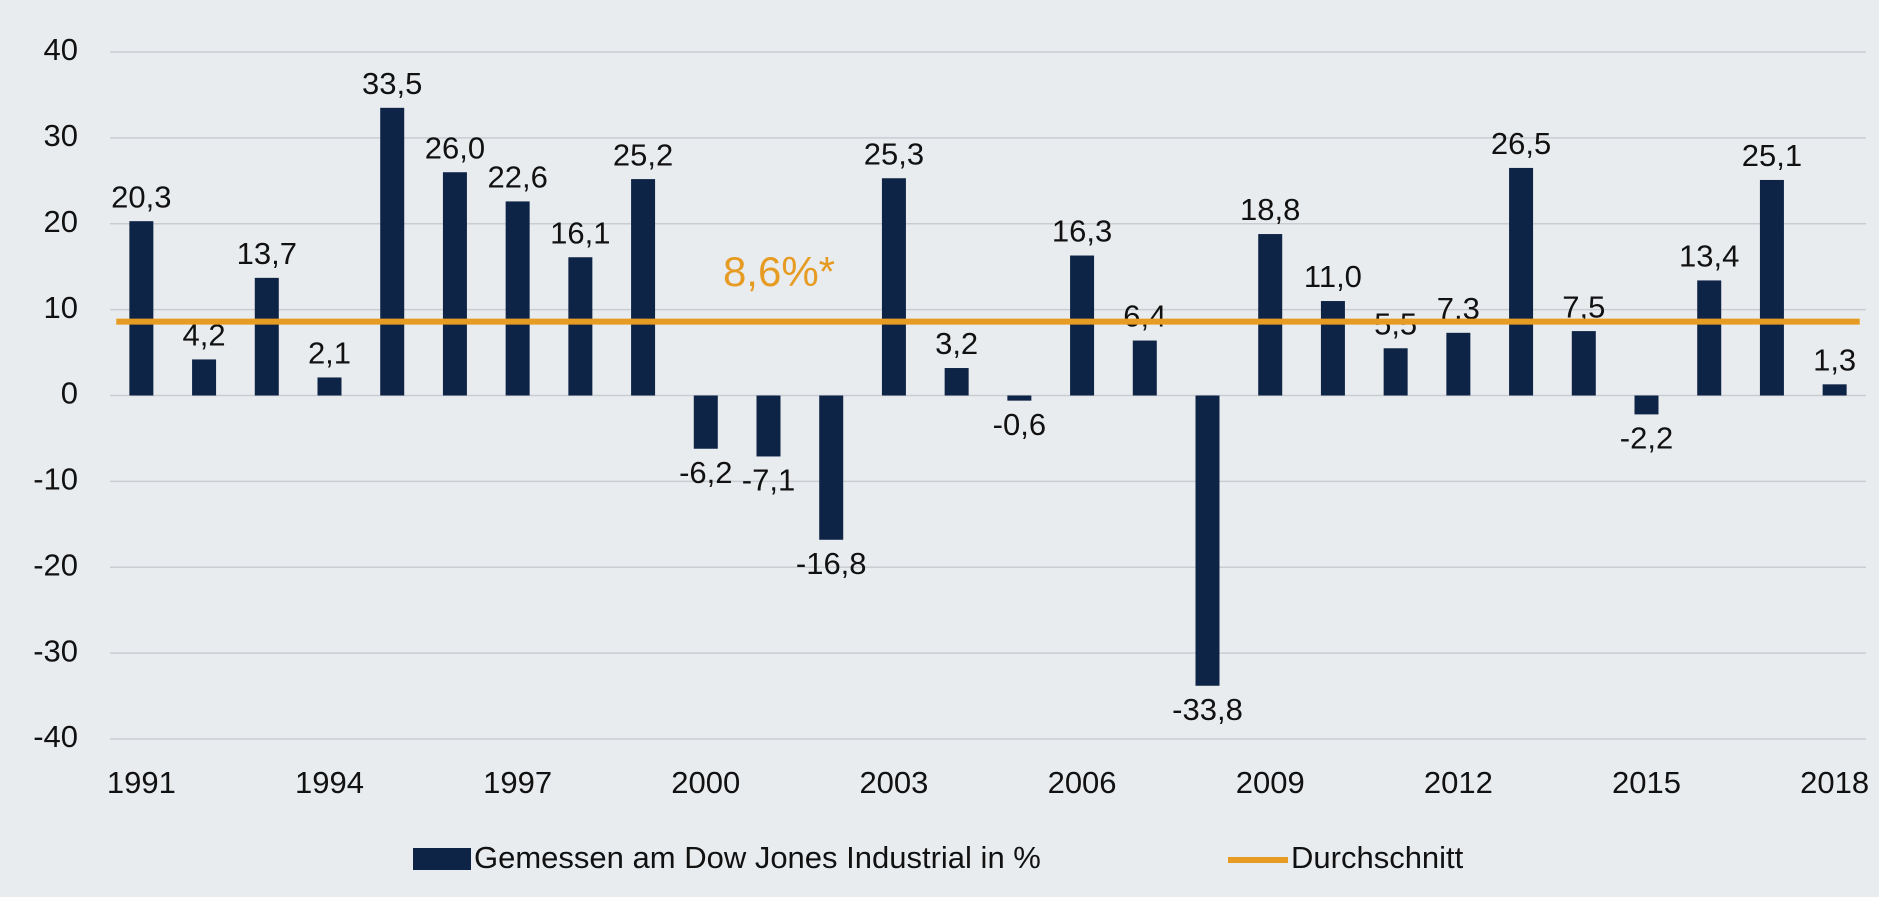 The height and width of the screenshot is (897, 1879). What do you see at coordinates (1019, 424) in the screenshot?
I see `value-label: -0,6` at bounding box center [1019, 424].